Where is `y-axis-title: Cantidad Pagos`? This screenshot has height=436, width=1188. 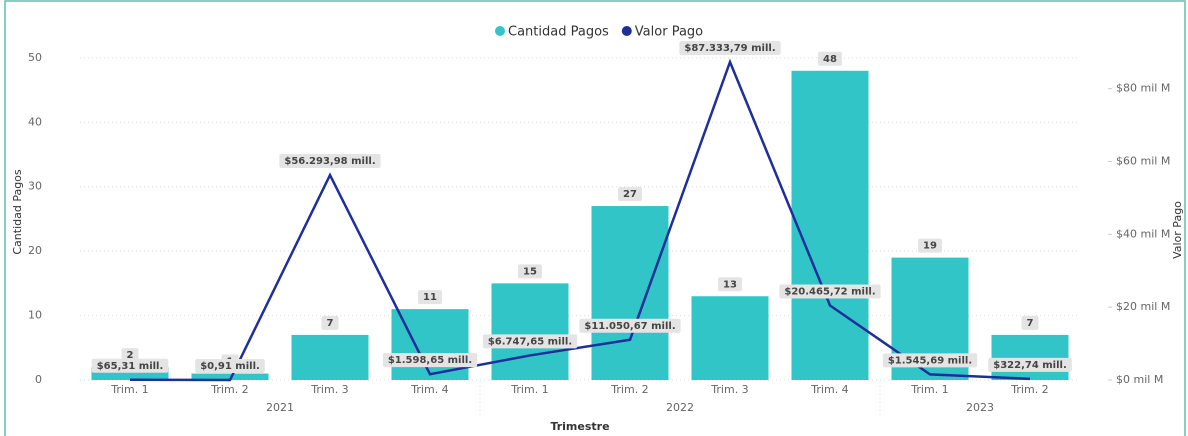
y-axis-title: Cantidad Pagos is located at coordinates (17, 212).